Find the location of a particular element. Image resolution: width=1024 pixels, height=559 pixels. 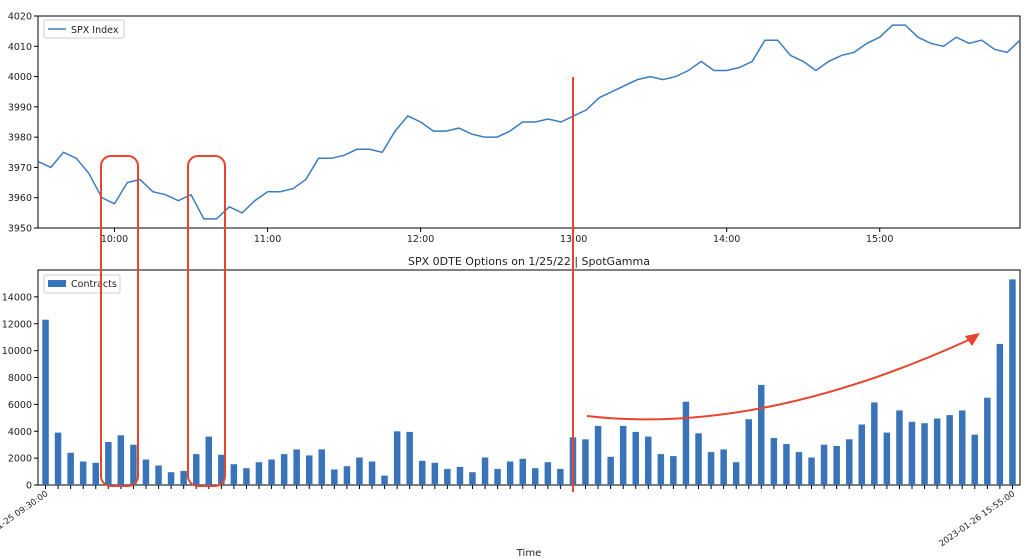

top-y-axis: 3950 3960 3970 3980 3990 4000 4010 4020 is located at coordinates (23, 123).